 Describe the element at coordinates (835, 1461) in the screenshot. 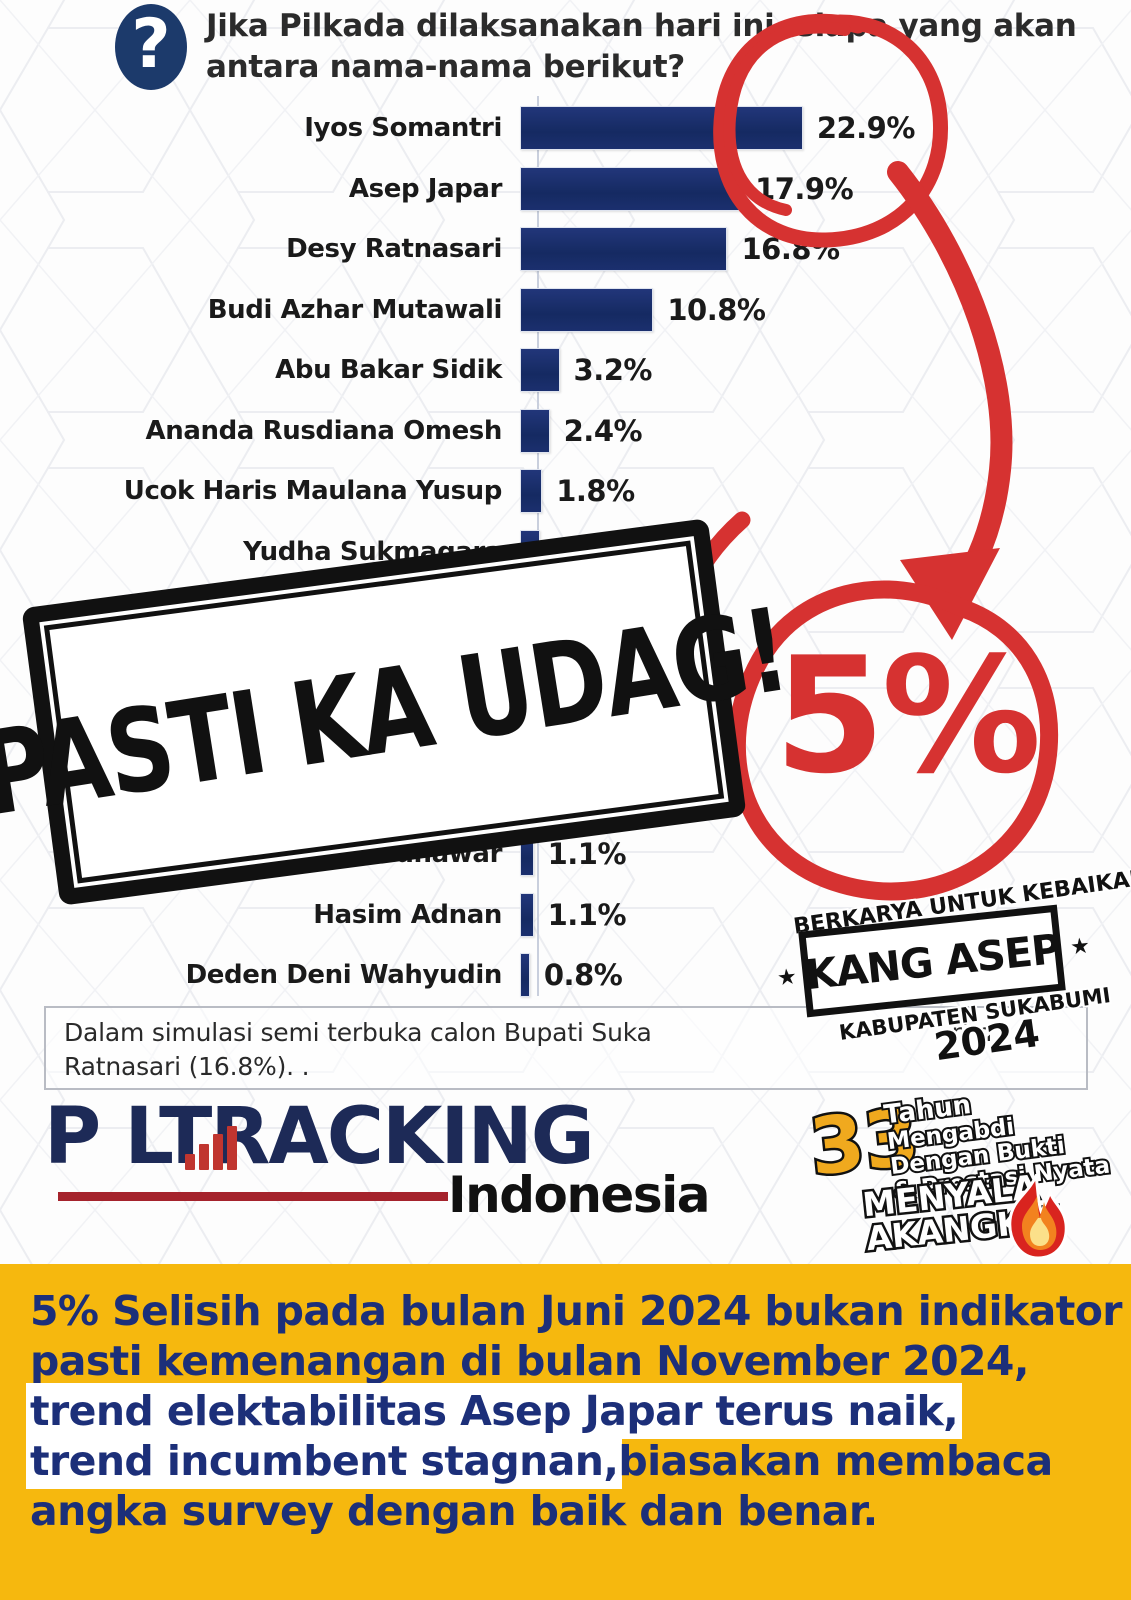

I see `caption-line-4b-text: biasakan membaca` at that location.